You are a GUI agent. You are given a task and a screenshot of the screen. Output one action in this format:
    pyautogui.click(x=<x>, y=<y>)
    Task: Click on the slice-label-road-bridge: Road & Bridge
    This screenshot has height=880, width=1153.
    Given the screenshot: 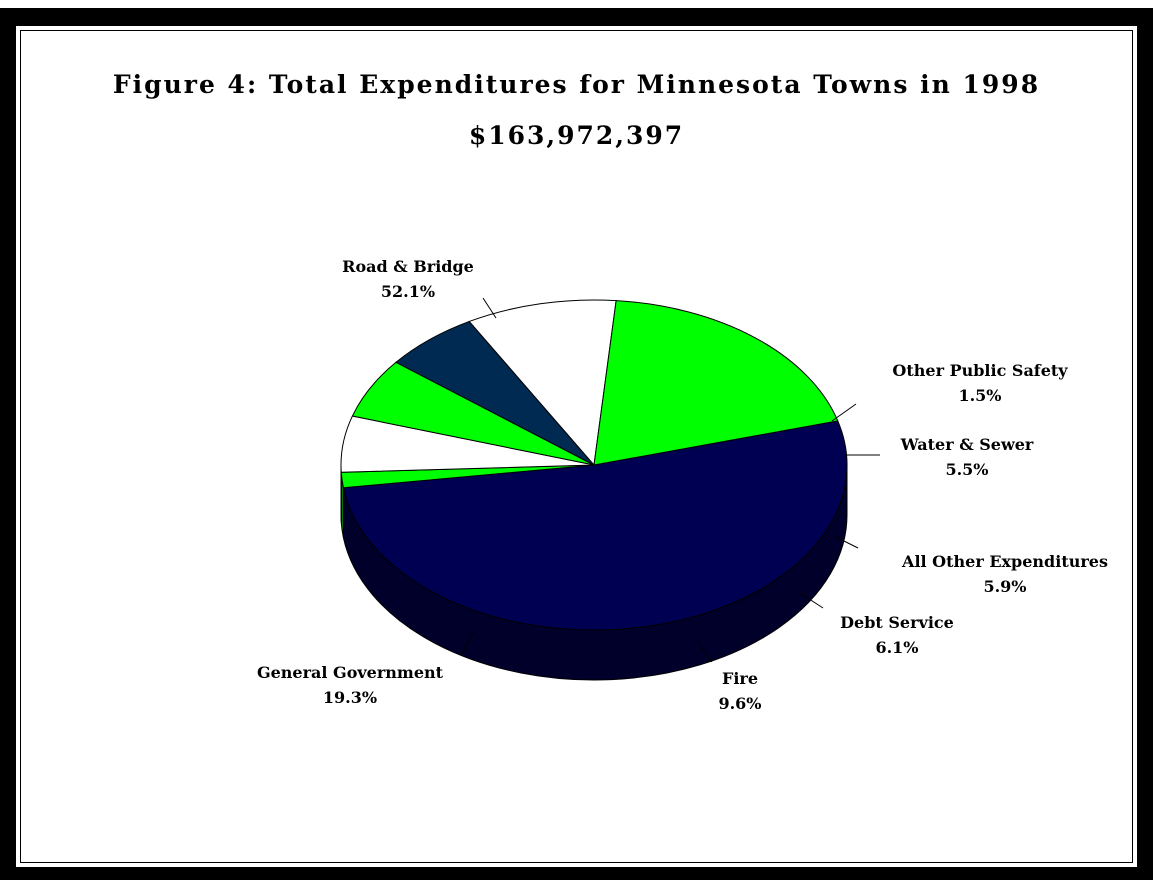 What is the action you would take?
    pyautogui.click(x=408, y=266)
    